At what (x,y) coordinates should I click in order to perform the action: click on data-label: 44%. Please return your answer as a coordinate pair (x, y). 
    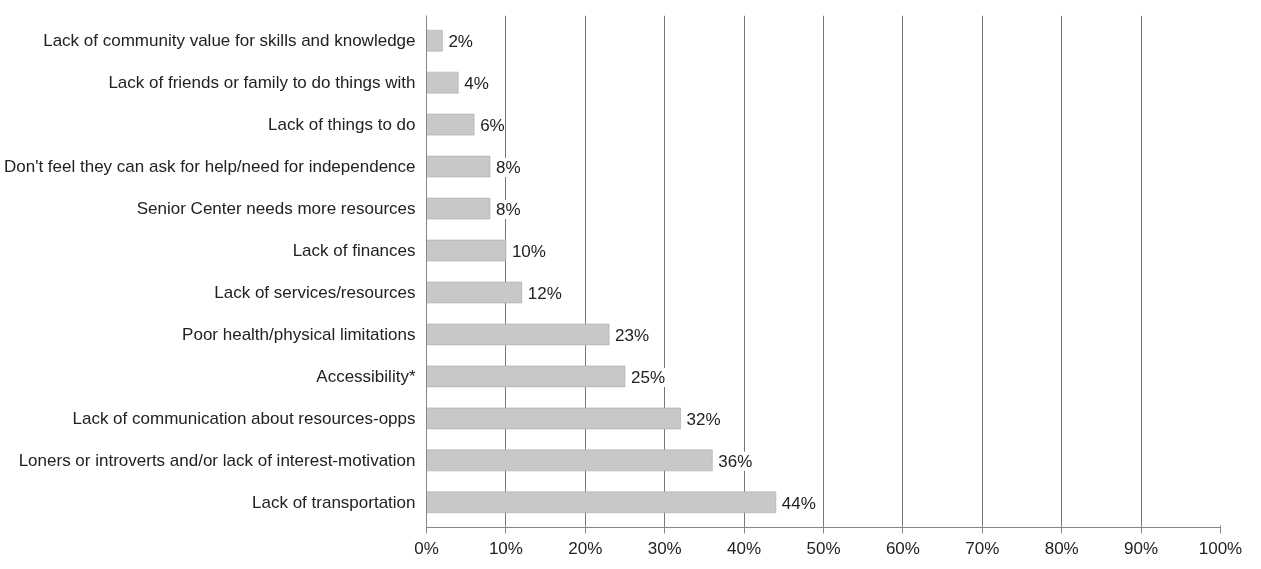
    Looking at the image, I should click on (798, 503).